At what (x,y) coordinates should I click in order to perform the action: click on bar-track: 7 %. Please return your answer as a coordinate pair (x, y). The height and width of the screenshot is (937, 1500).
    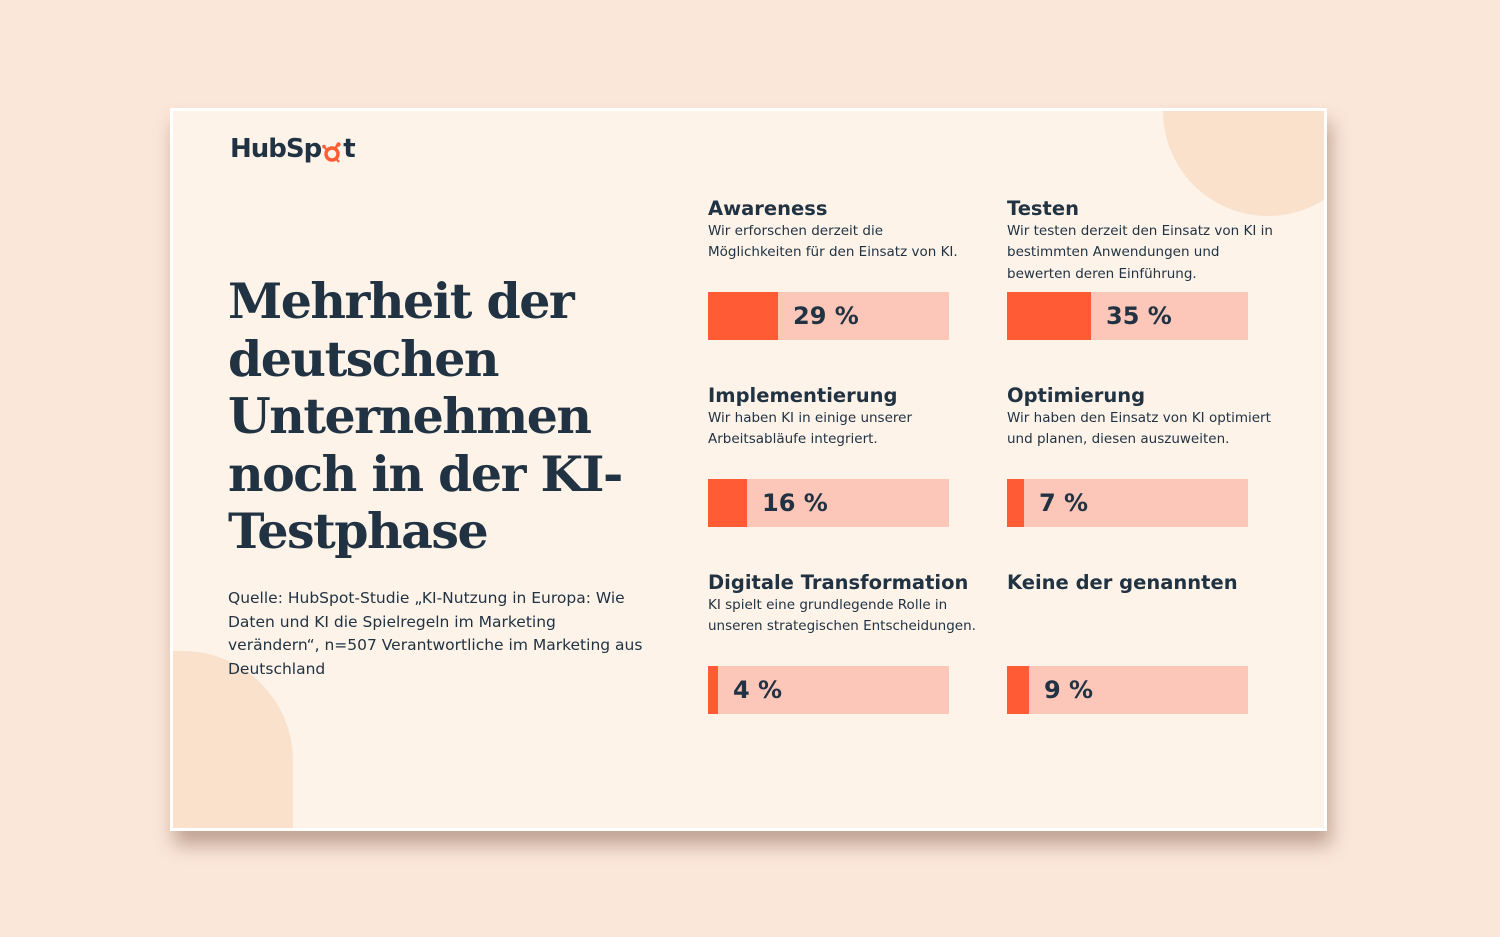
    Looking at the image, I should click on (1127, 503).